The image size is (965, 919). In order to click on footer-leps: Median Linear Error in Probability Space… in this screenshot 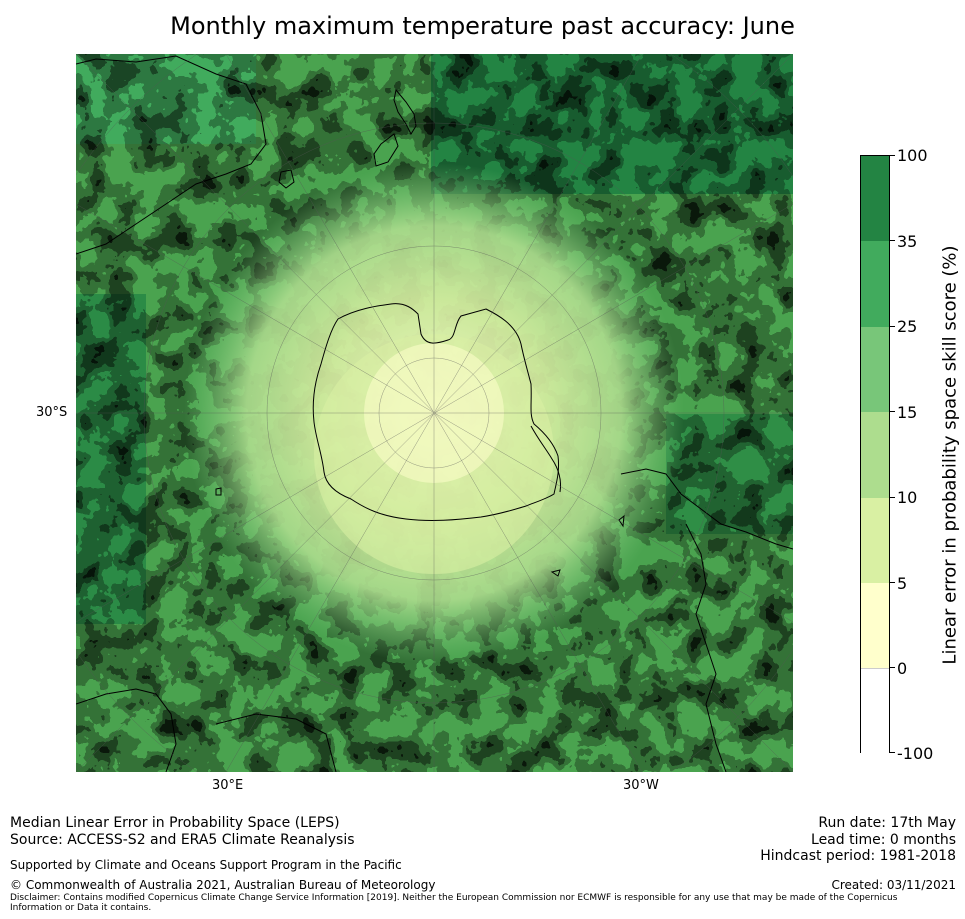, I will do `click(175, 823)`.